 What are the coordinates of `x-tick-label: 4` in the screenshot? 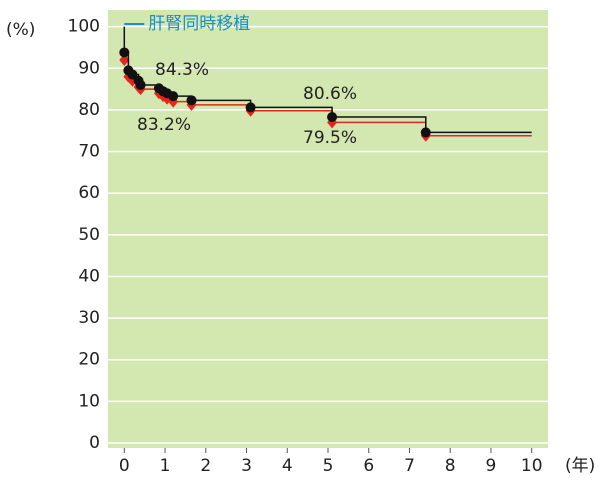 It's located at (287, 466).